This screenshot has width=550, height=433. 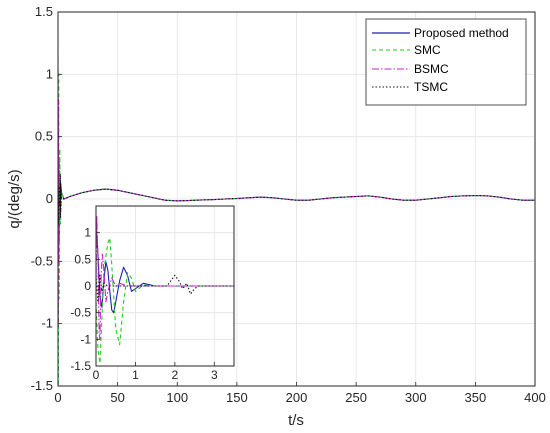 I want to click on y-axis-label: q/(deg/s), so click(x=14, y=198).